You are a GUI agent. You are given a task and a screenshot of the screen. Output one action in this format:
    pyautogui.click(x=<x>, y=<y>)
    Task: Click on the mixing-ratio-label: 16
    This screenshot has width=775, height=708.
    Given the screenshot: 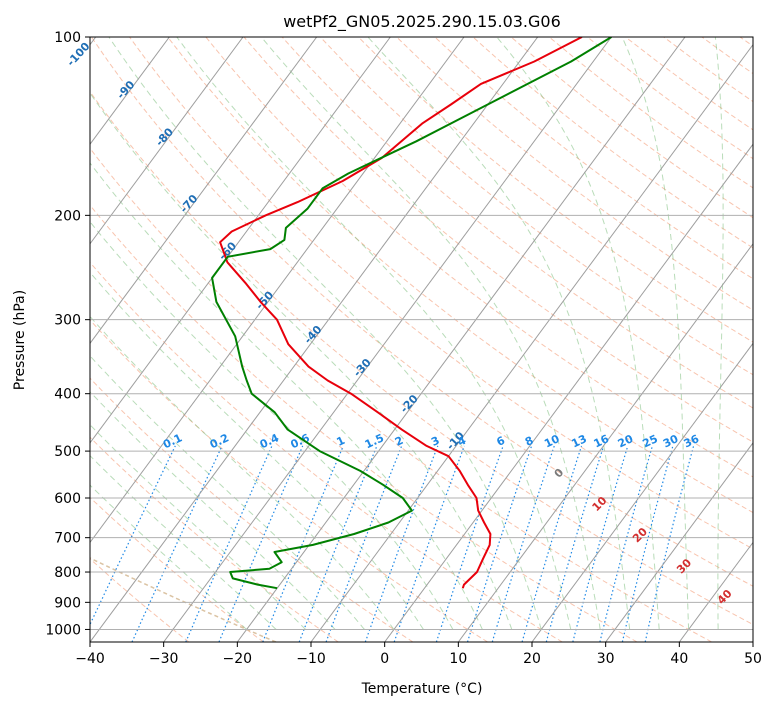 What is the action you would take?
    pyautogui.click(x=602, y=441)
    